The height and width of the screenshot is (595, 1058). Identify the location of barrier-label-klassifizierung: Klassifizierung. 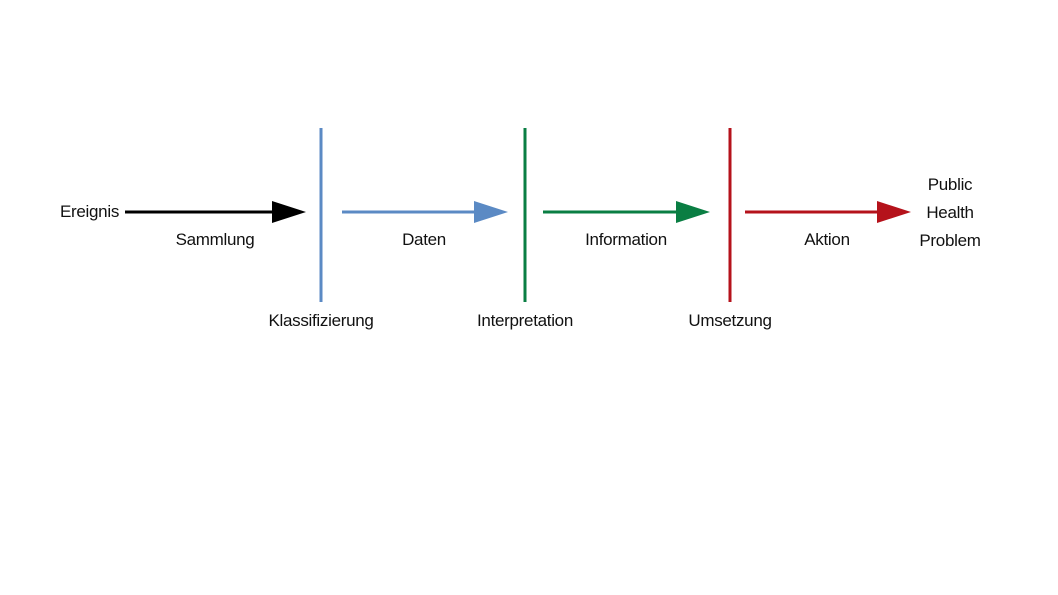
(321, 320).